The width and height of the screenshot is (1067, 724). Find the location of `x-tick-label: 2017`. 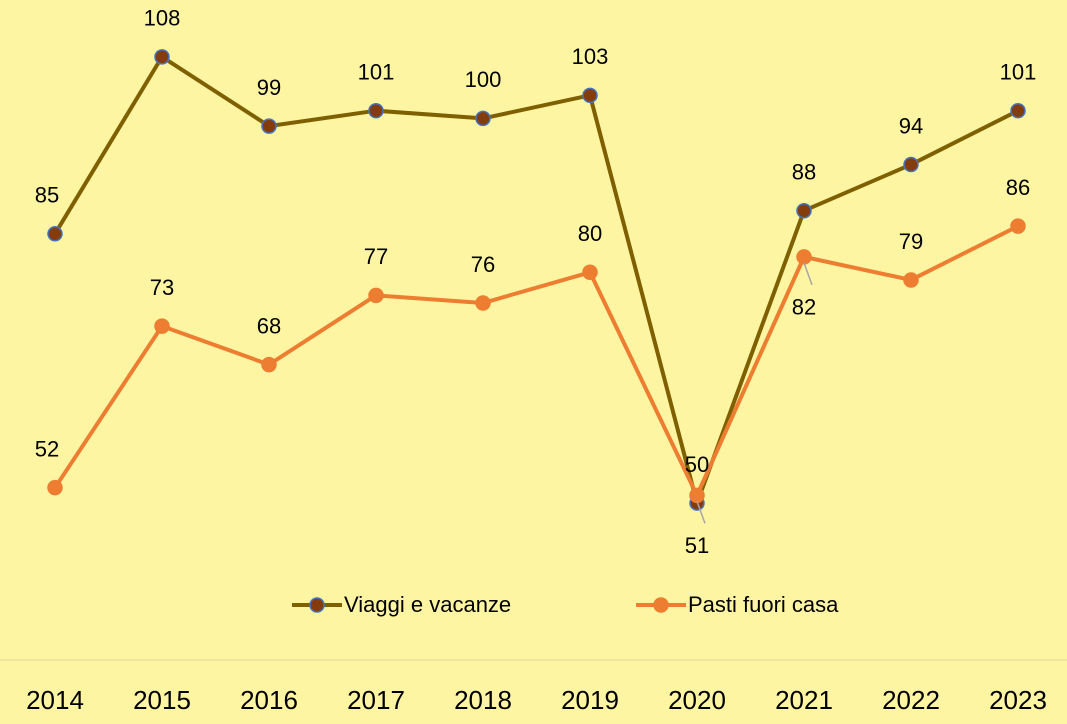

x-tick-label: 2017 is located at coordinates (376, 700).